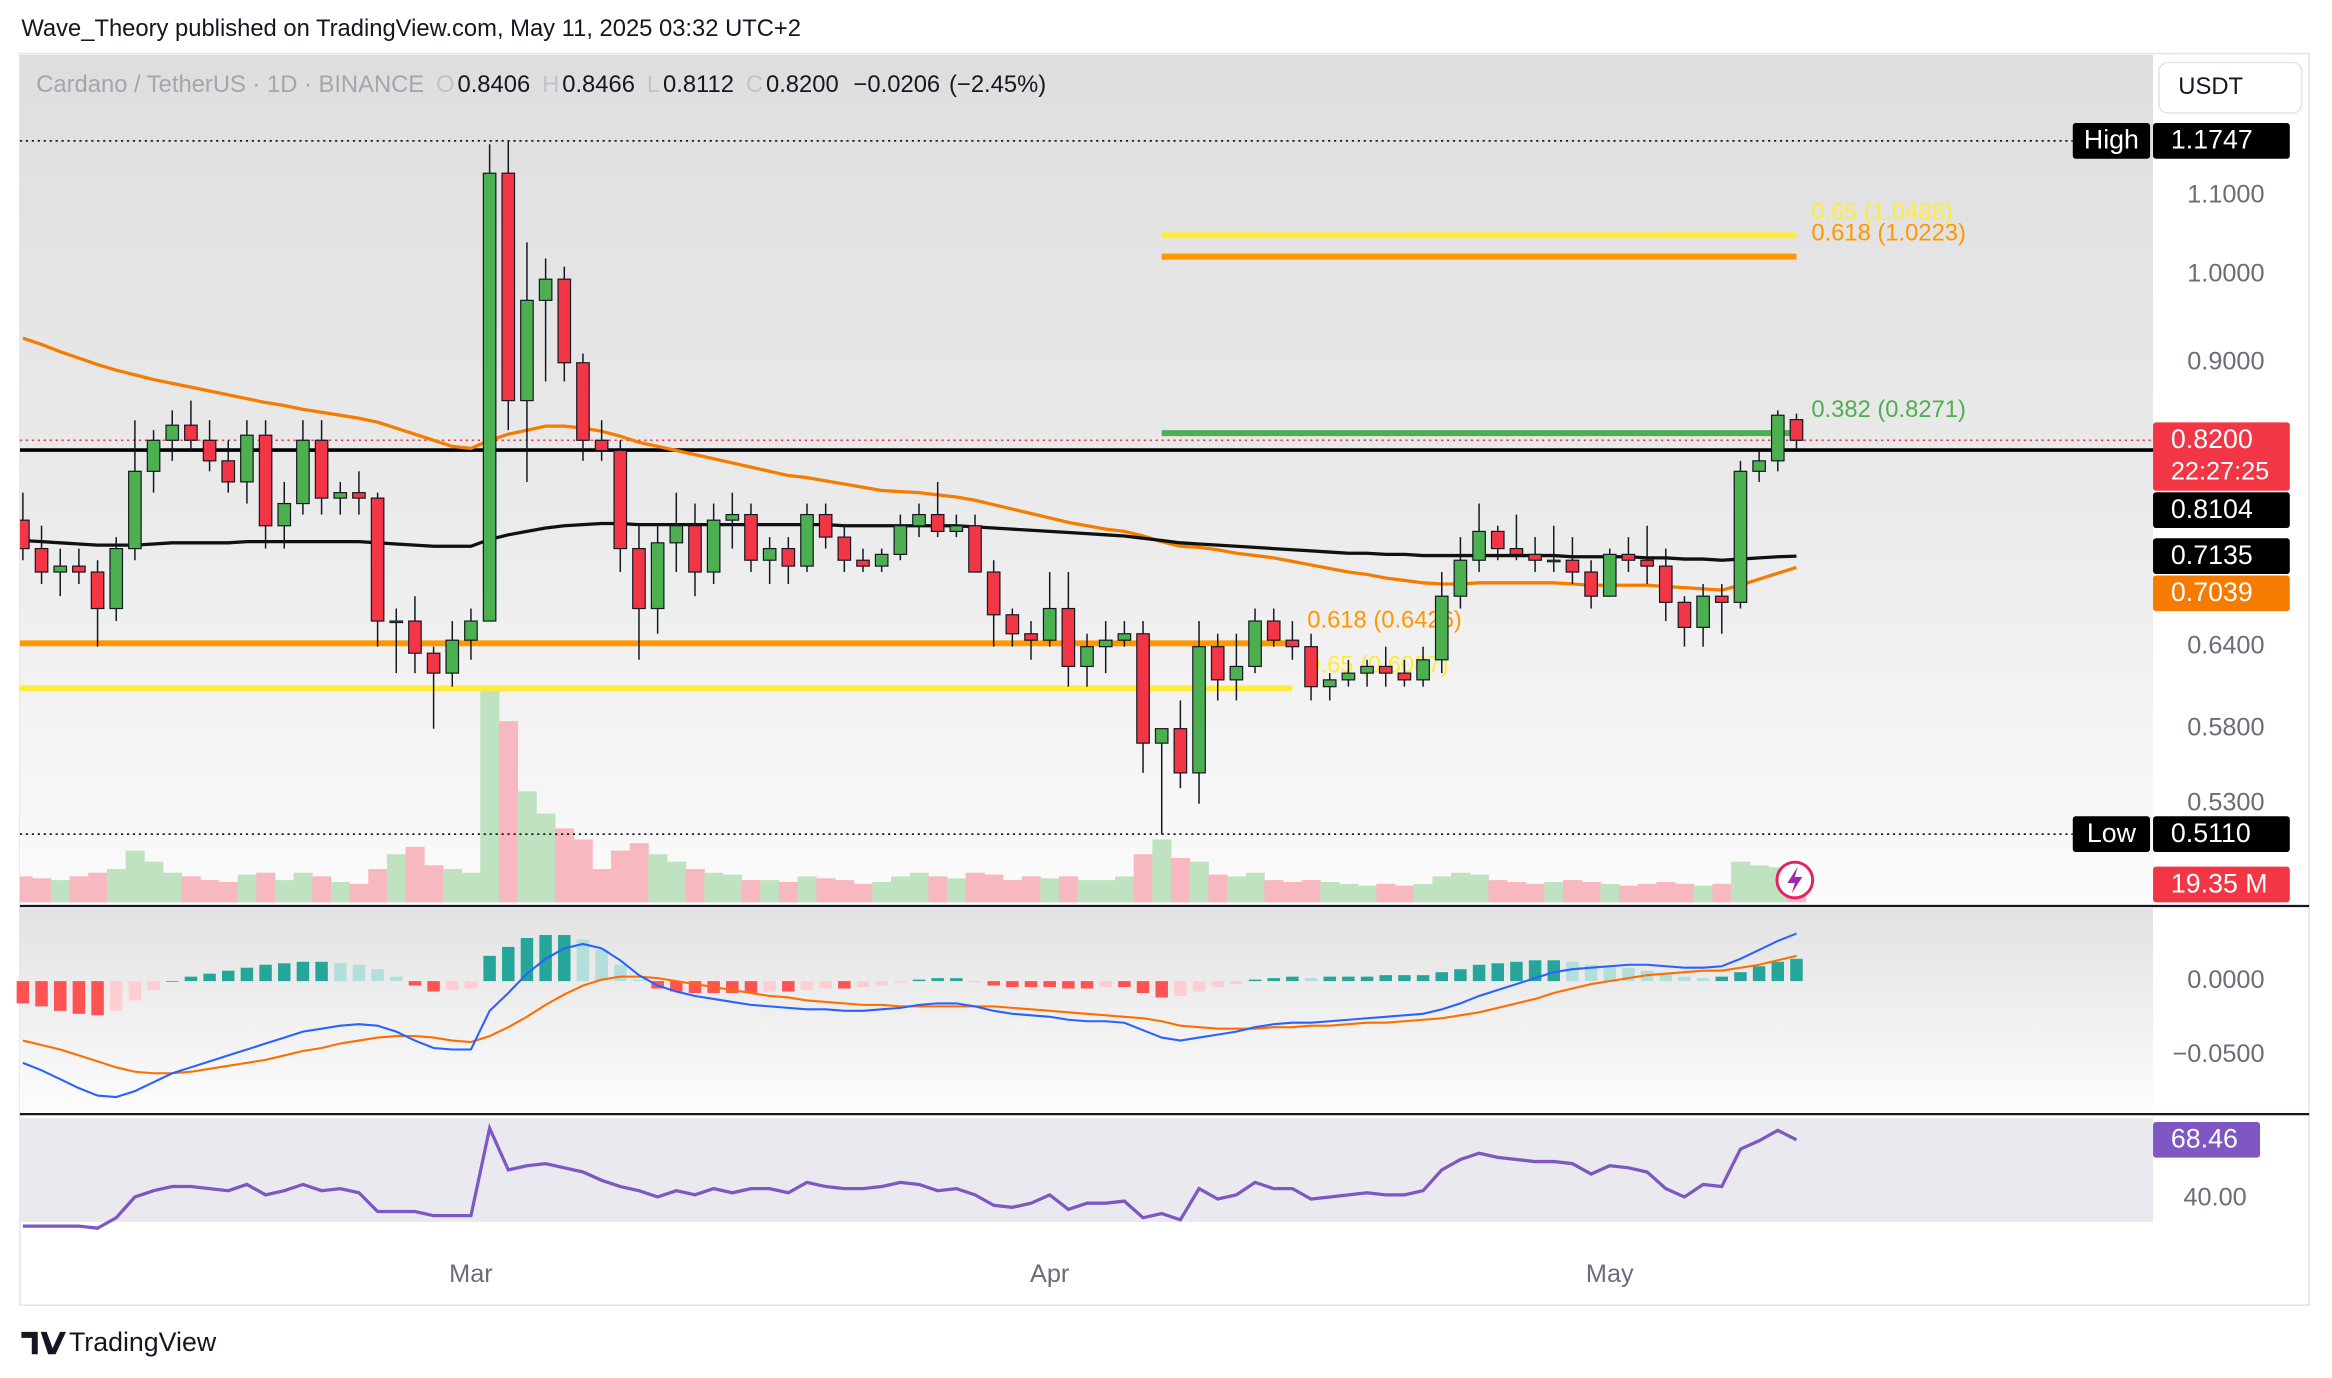  I want to click on icon-bolt, so click(1795, 880).